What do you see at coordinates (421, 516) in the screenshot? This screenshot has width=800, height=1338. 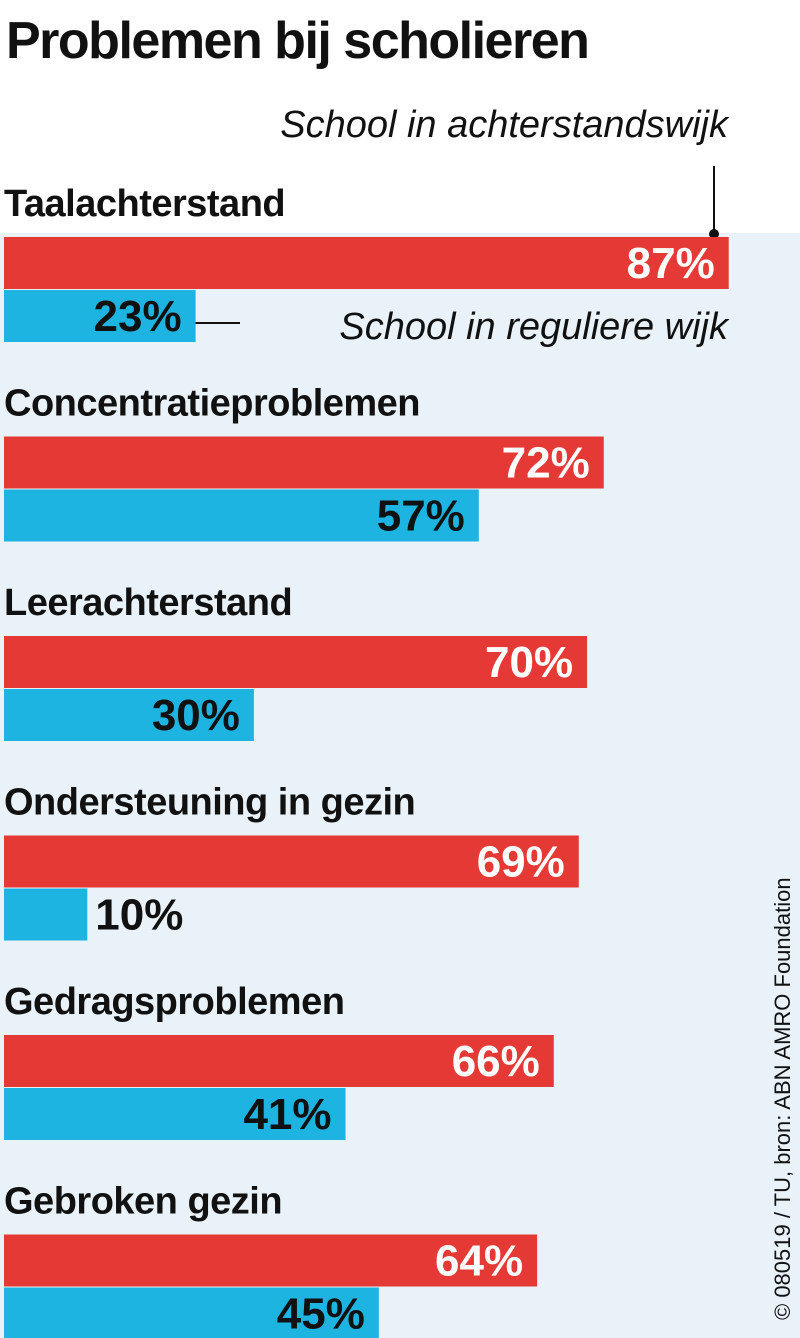 I see `value-label-reguliere-wijk: 57%` at bounding box center [421, 516].